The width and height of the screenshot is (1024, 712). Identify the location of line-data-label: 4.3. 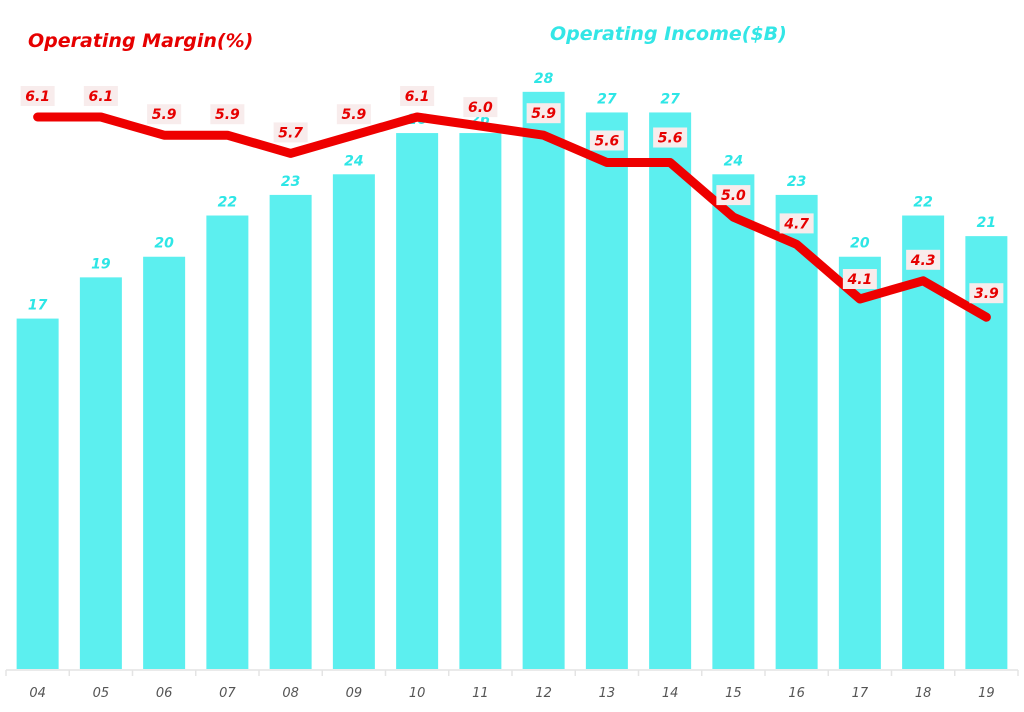
(923, 261).